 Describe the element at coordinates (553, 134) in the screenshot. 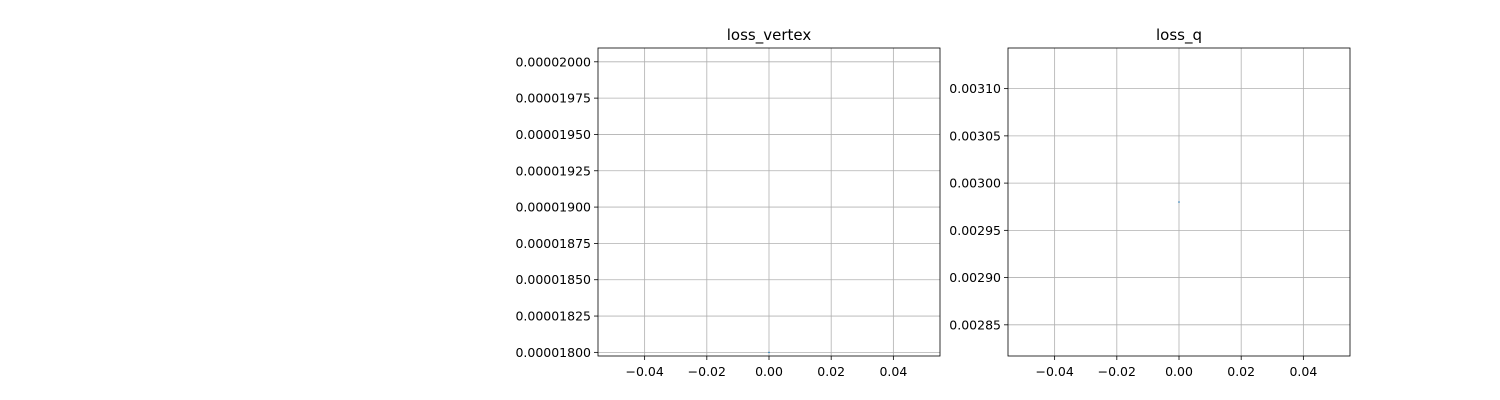

I see `y-tick-label: 0.00001950` at that location.